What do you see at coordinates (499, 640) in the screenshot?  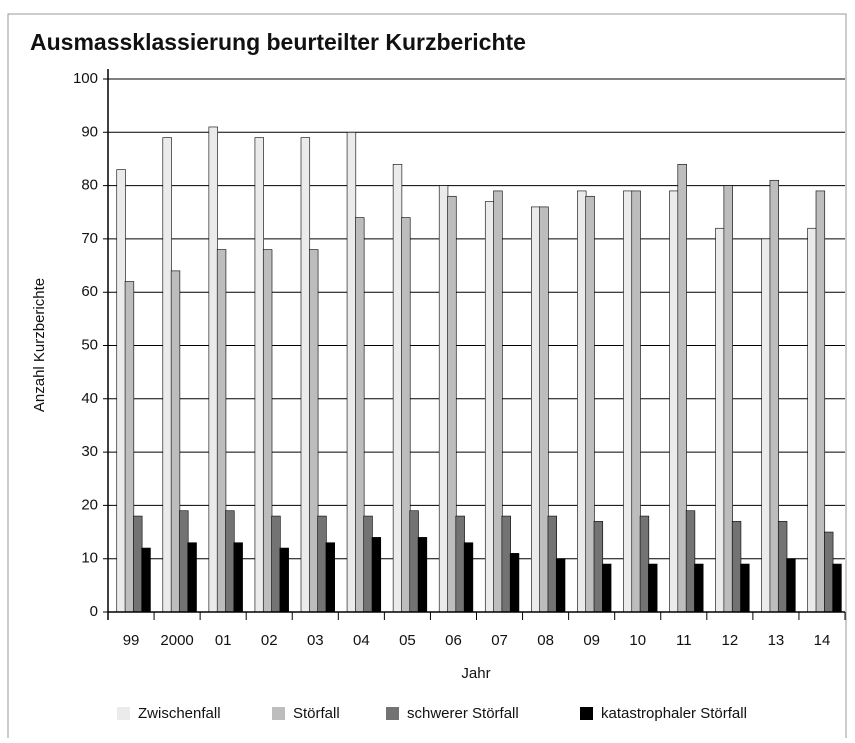 I see `x-tick-label: 07` at bounding box center [499, 640].